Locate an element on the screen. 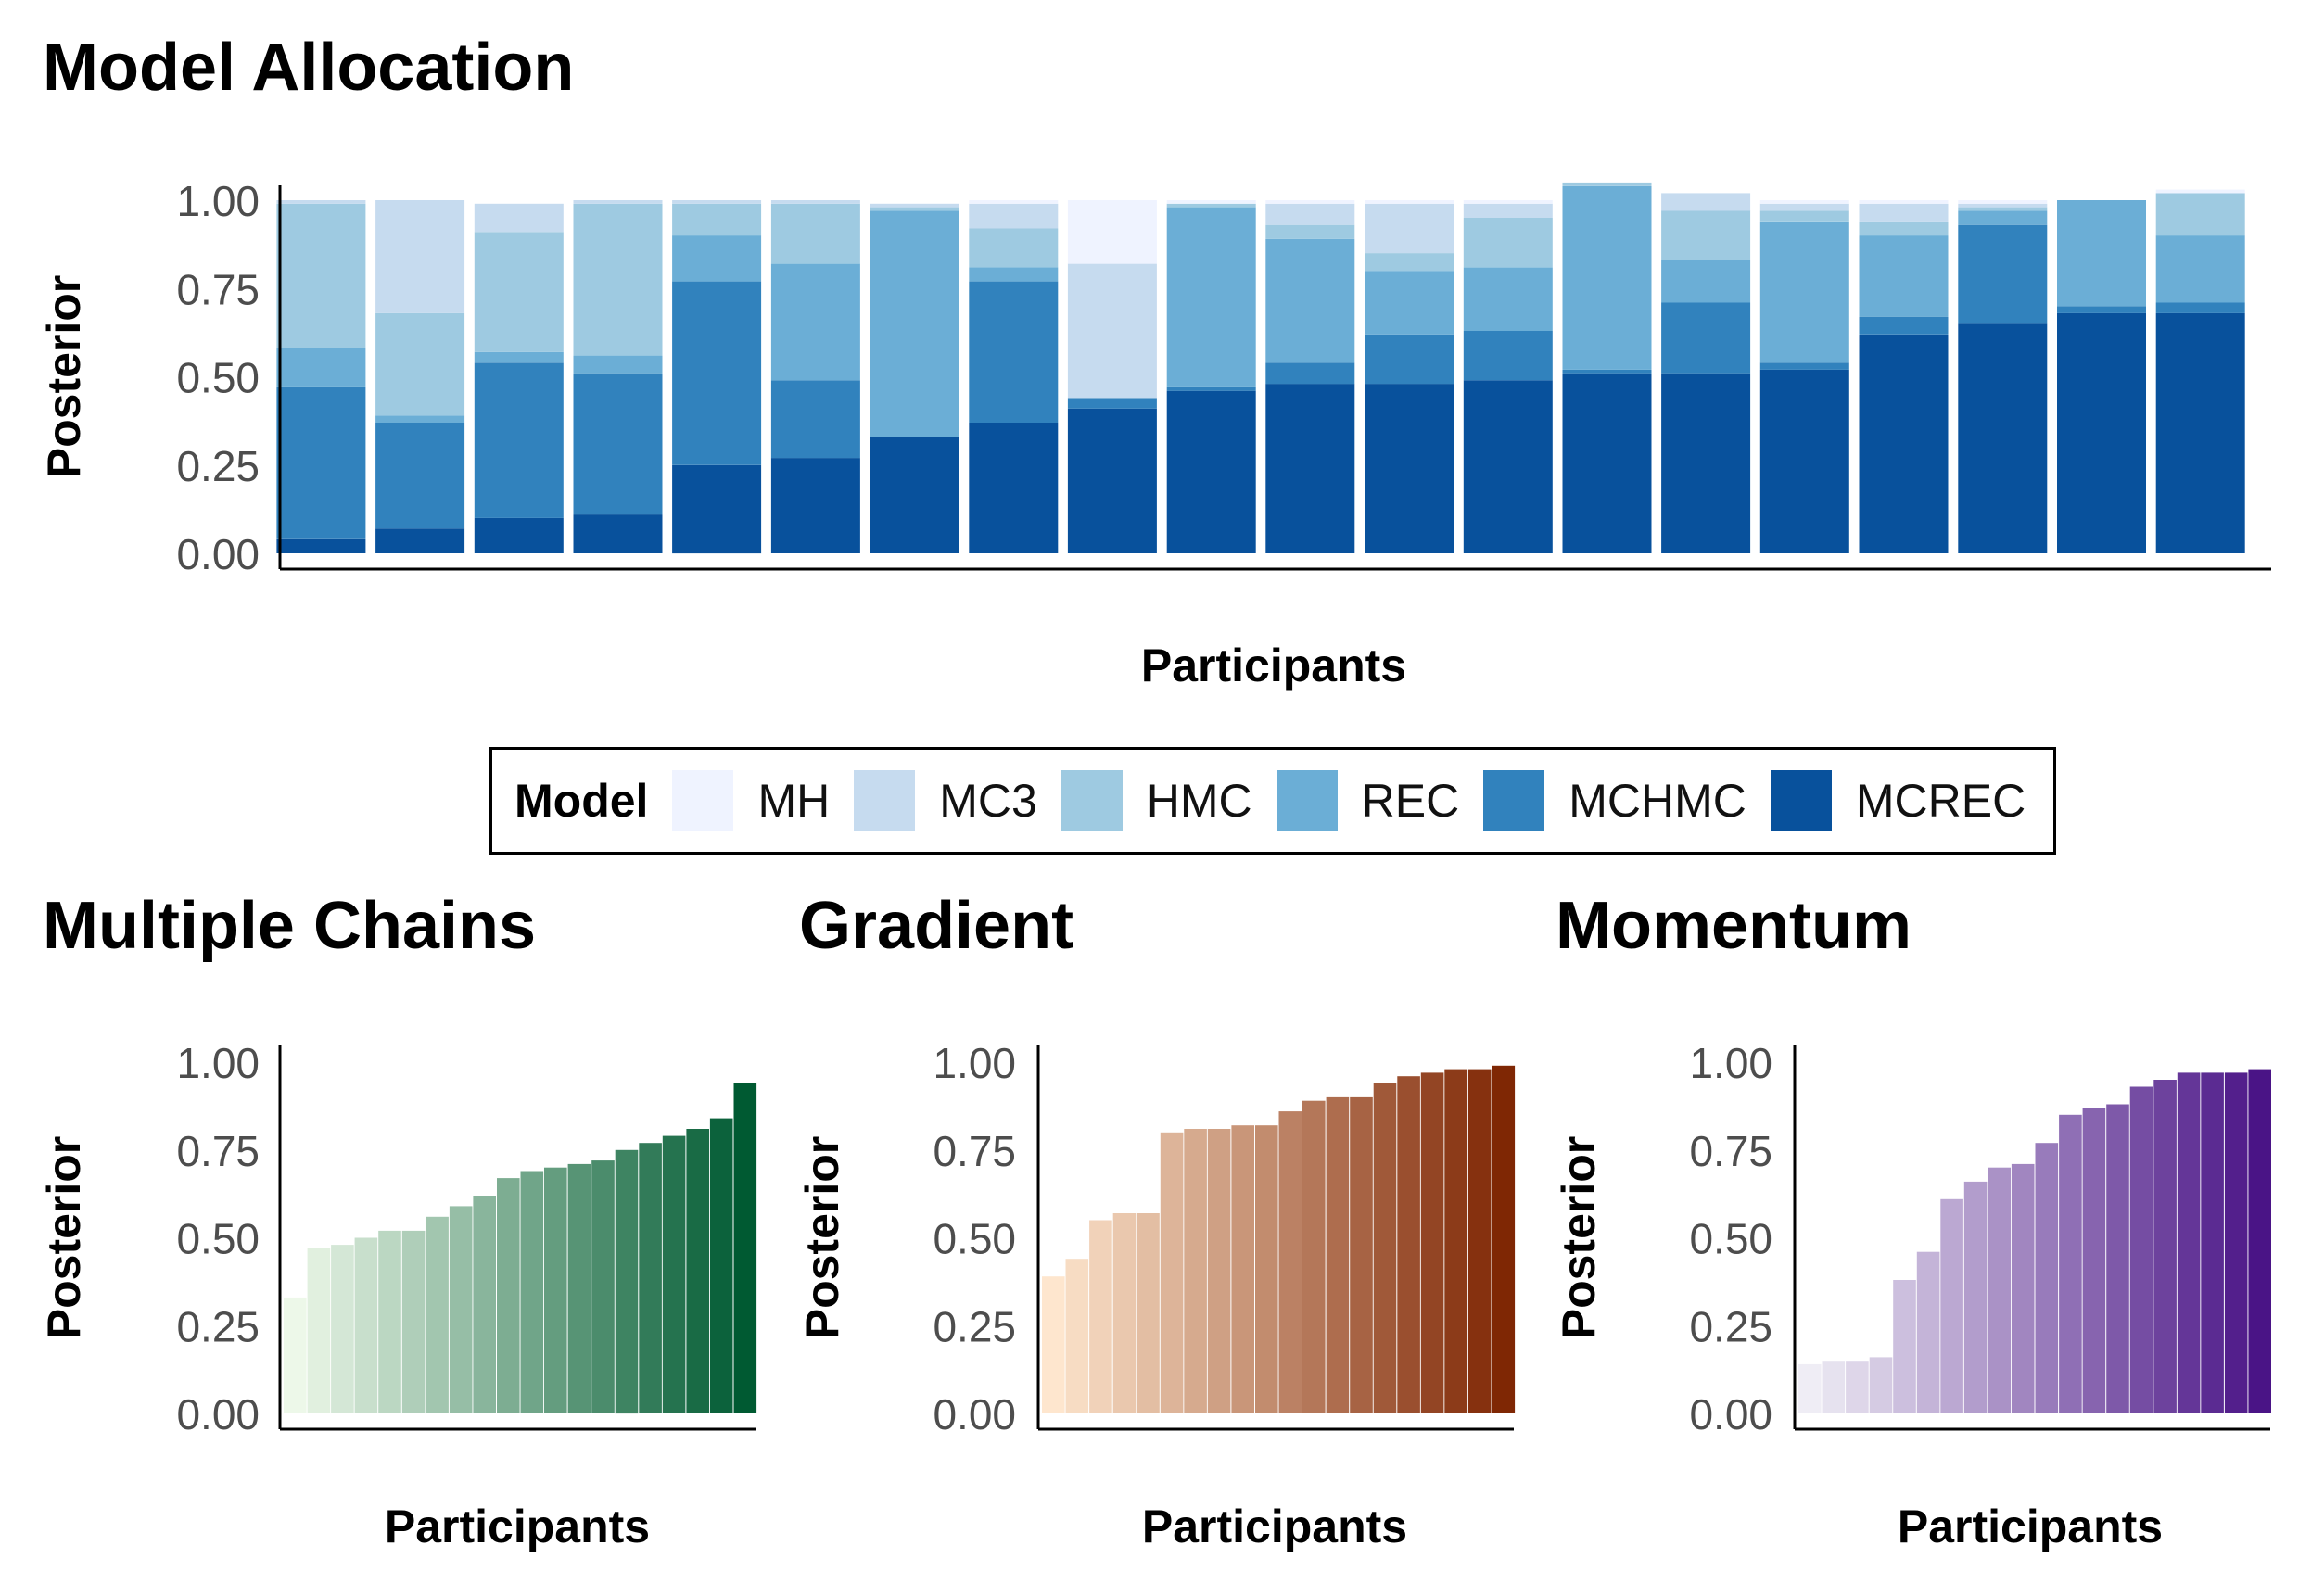 The width and height of the screenshot is (2299, 1596). legend-item-mc3: MC3 is located at coordinates (945, 800).